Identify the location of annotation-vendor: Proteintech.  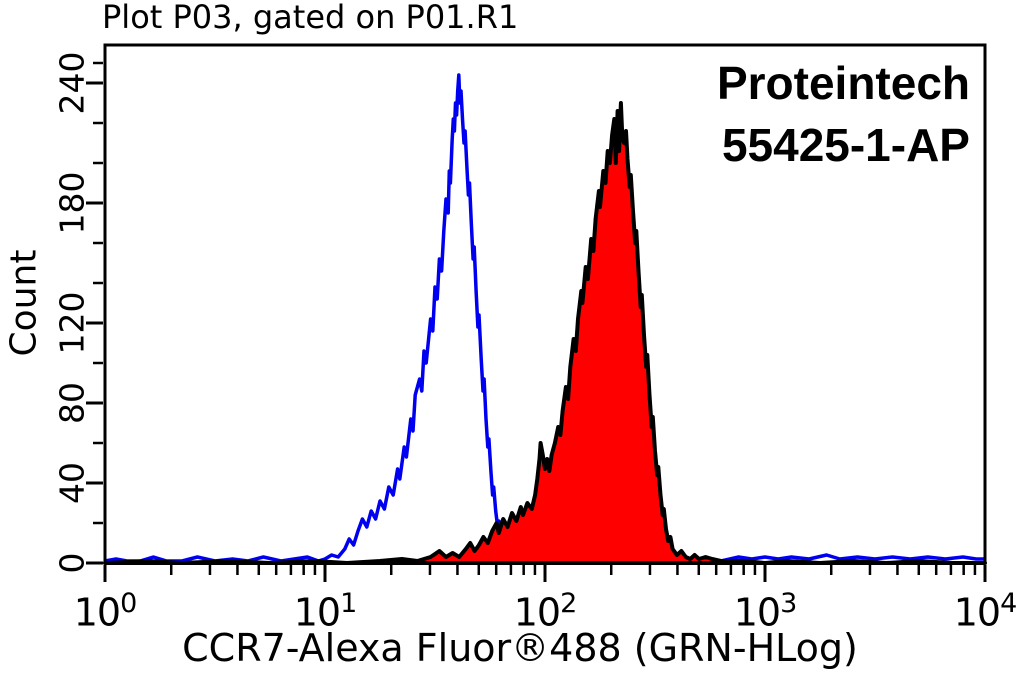
(843, 83).